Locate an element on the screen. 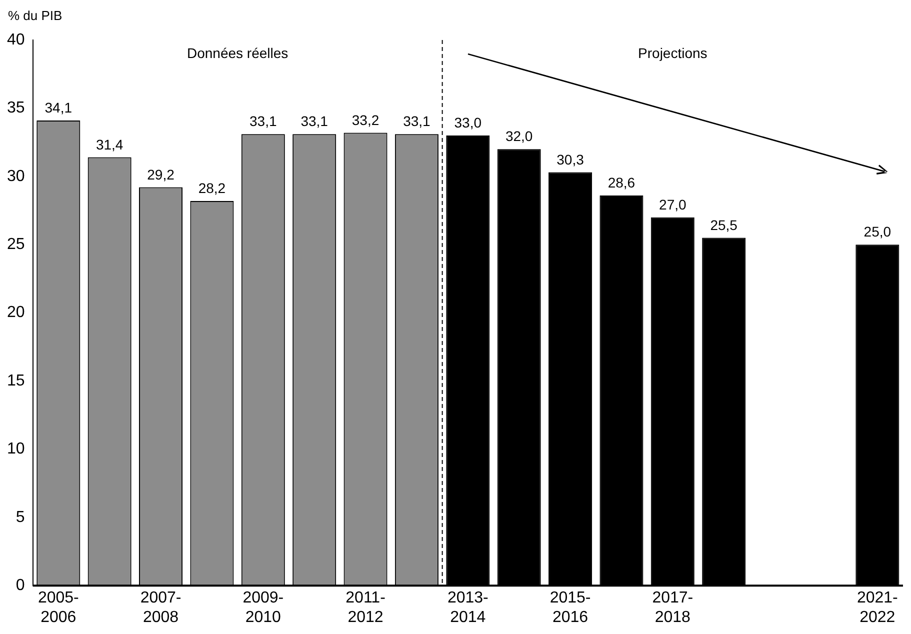 Image resolution: width=911 pixels, height=634 pixels. x-tick-label: 2015-2016 is located at coordinates (570, 608).